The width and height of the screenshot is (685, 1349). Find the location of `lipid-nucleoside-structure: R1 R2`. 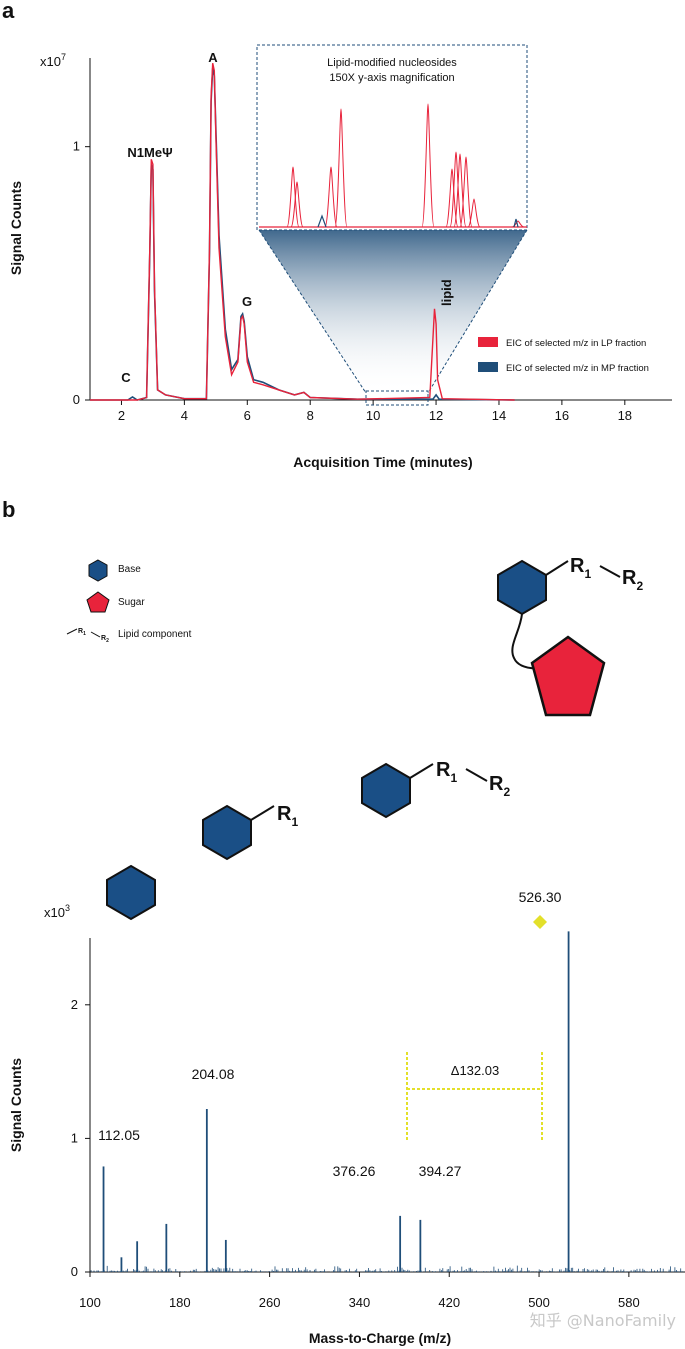

lipid-nucleoside-structure: R1 R2 is located at coordinates (570, 636).